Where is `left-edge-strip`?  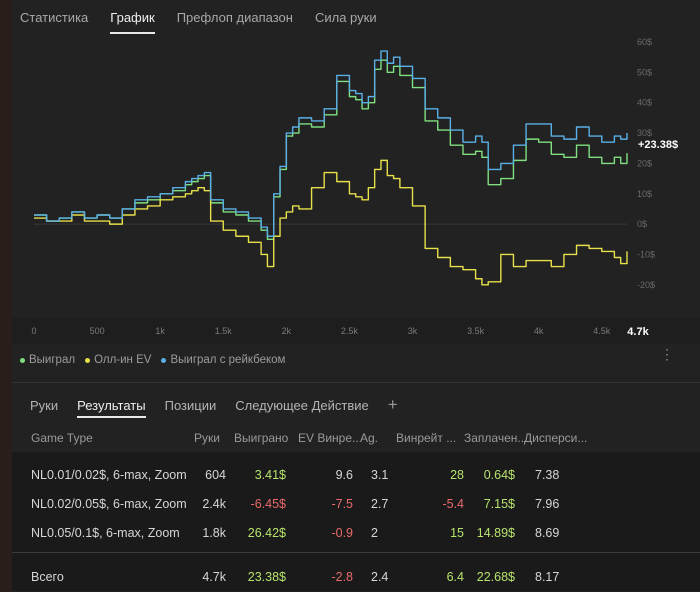
left-edge-strip is located at coordinates (6, 296).